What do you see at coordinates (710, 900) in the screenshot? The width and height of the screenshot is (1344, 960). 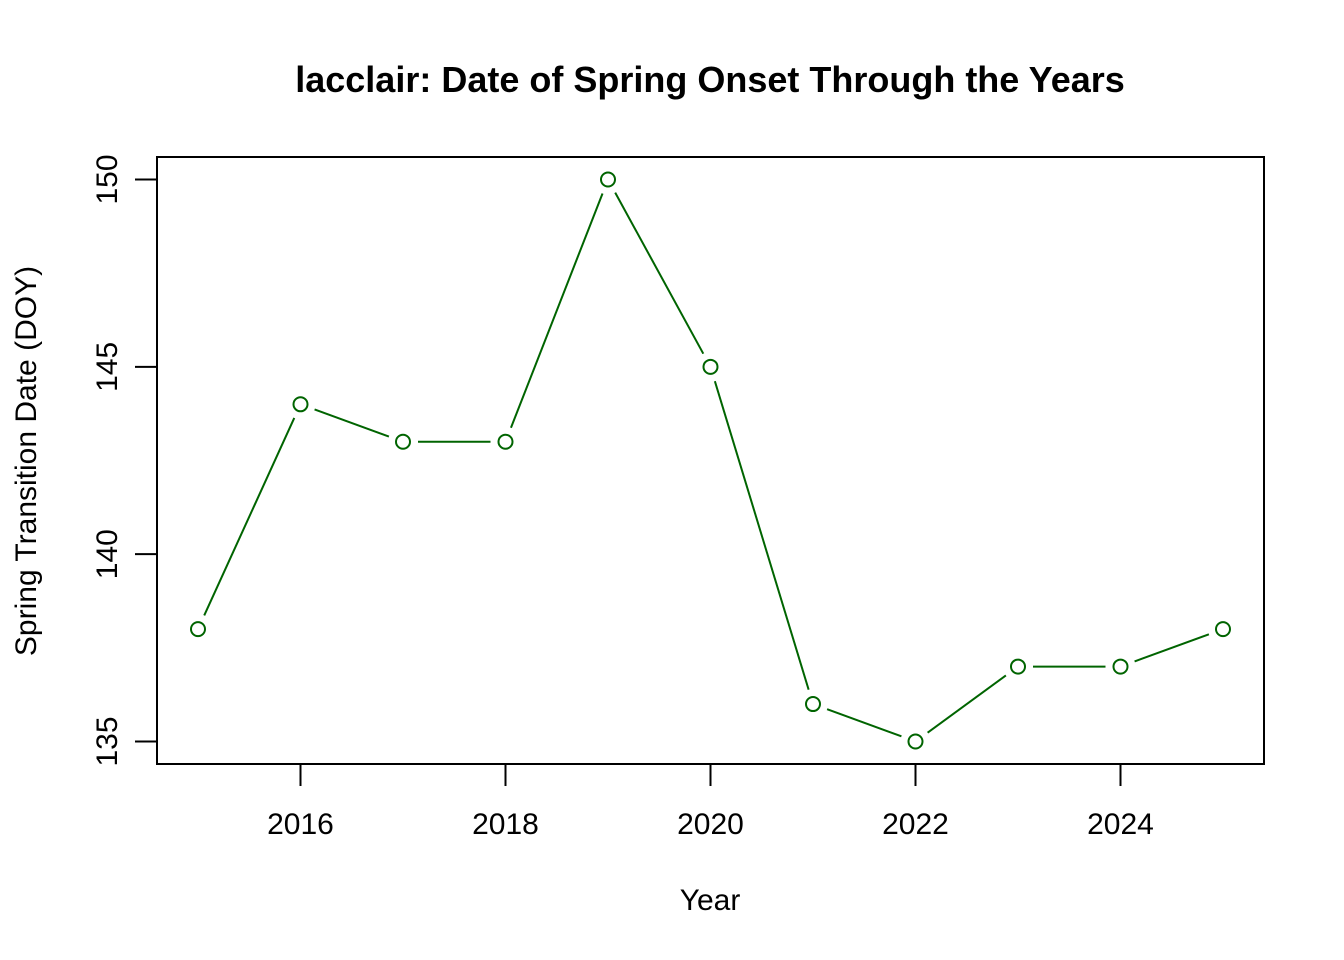 I see `x-axis-label: Year` at bounding box center [710, 900].